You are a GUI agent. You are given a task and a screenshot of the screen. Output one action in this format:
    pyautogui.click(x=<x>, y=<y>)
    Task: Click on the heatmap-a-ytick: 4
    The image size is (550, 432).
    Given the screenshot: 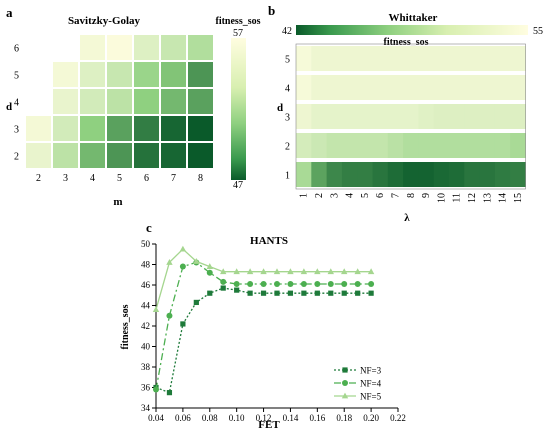 What is the action you would take?
    pyautogui.click(x=16, y=103)
    